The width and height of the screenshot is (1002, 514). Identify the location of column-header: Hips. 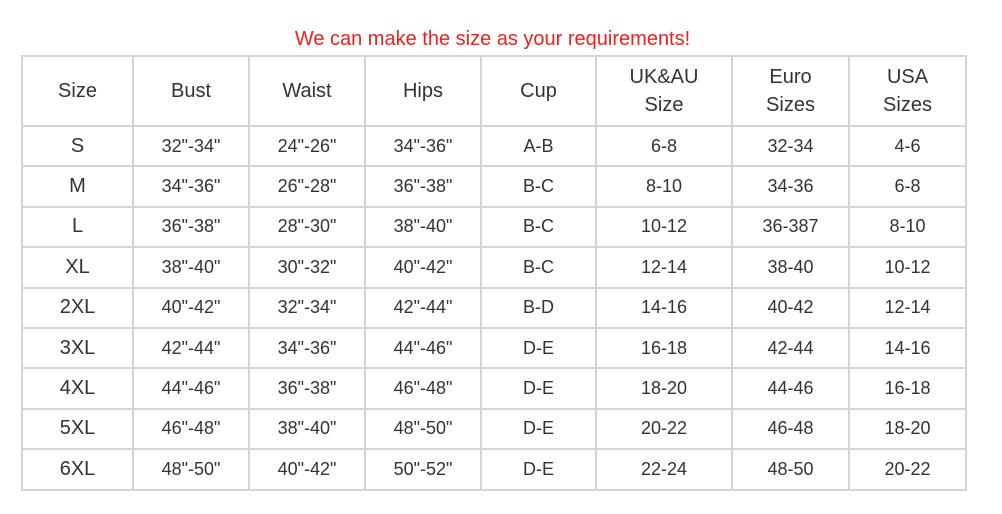
(423, 91).